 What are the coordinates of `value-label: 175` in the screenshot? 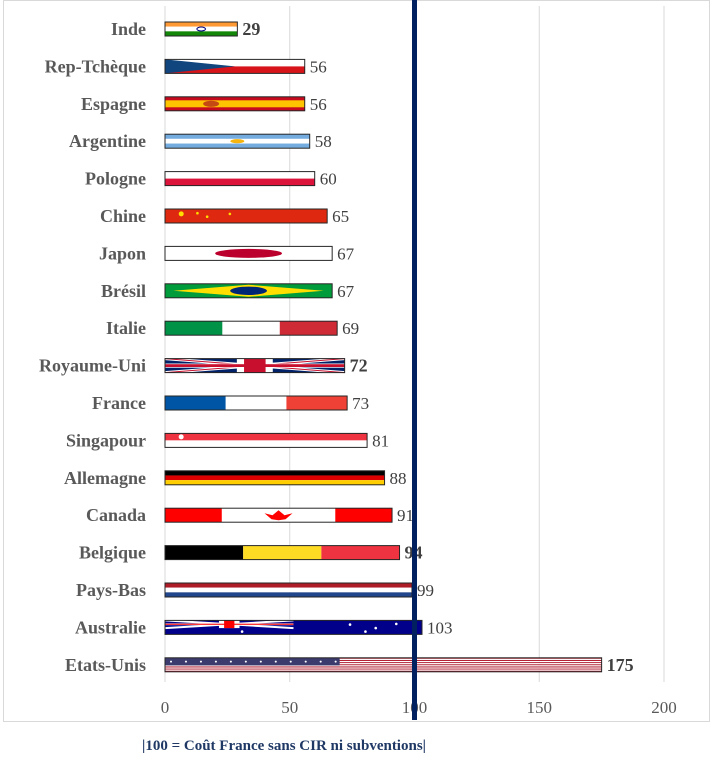 It's located at (620, 665).